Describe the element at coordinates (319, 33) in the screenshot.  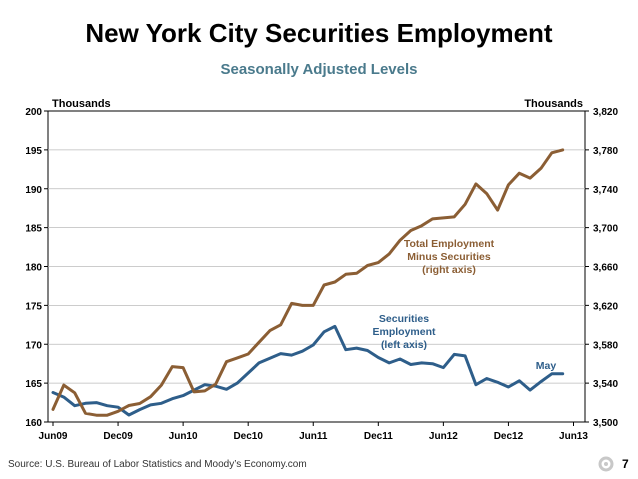
I see `slide-title: New York City Securities Employment` at that location.